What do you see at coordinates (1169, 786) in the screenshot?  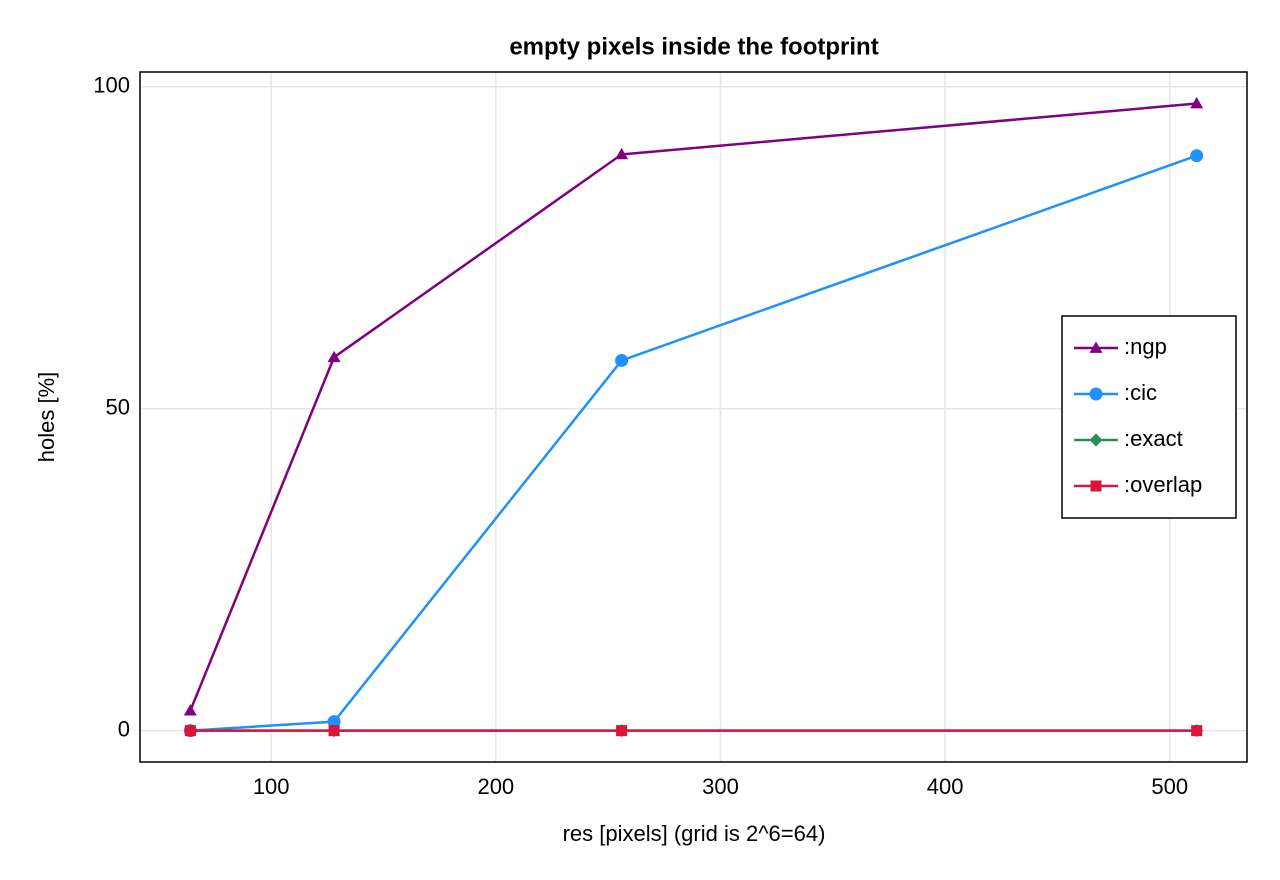 I see `x-tick-label: 500` at bounding box center [1169, 786].